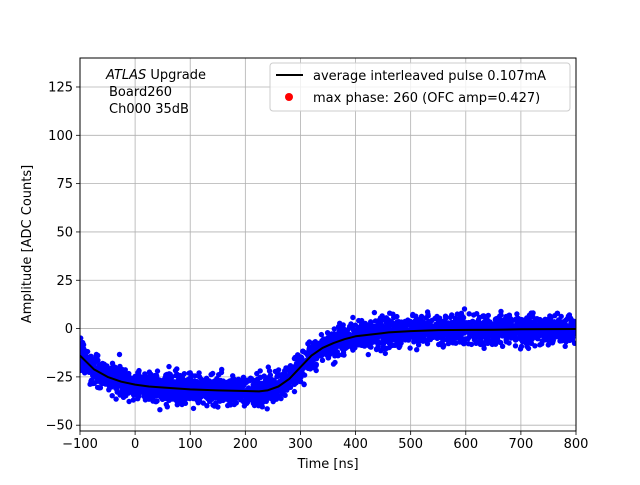  What do you see at coordinates (59, 377) in the screenshot?
I see `y-tick-label: −25` at bounding box center [59, 377].